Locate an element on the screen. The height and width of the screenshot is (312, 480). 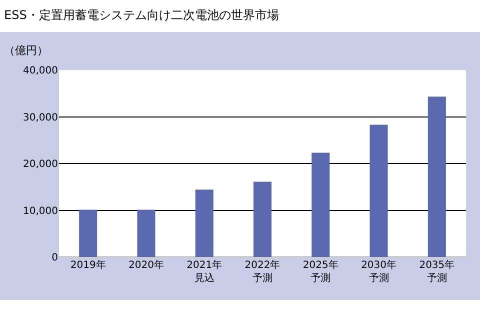
x-tick-label: 2035年予測 is located at coordinates (437, 271).